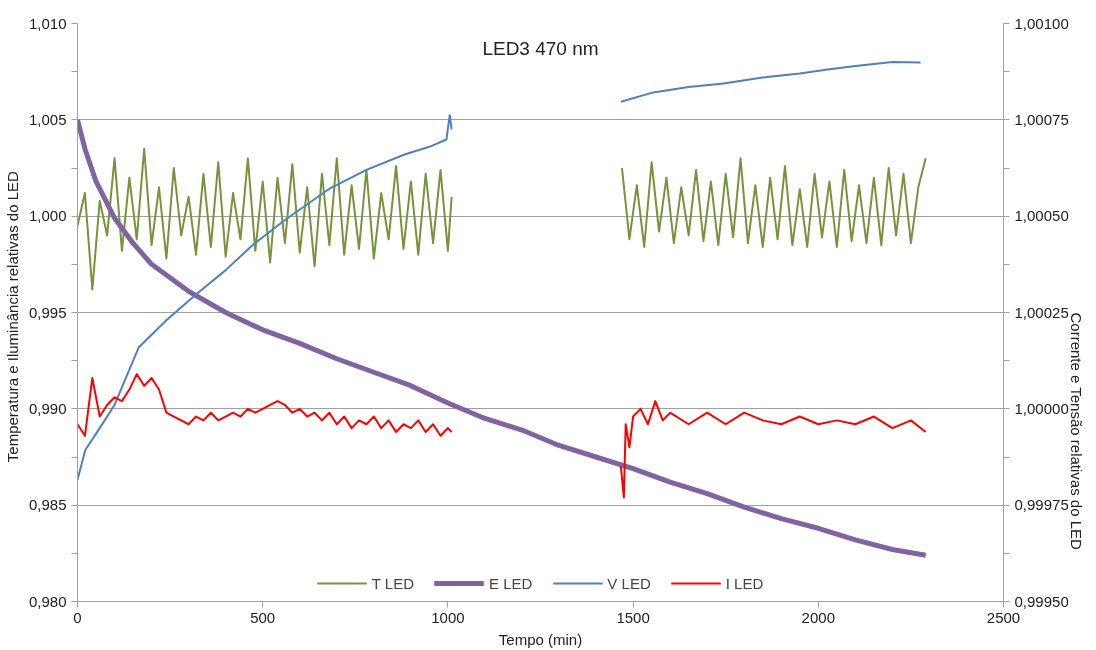 Image resolution: width=1096 pixels, height=650 pixels. Describe the element at coordinates (47, 119) in the screenshot. I see `y-tick-label: 1,005` at that location.